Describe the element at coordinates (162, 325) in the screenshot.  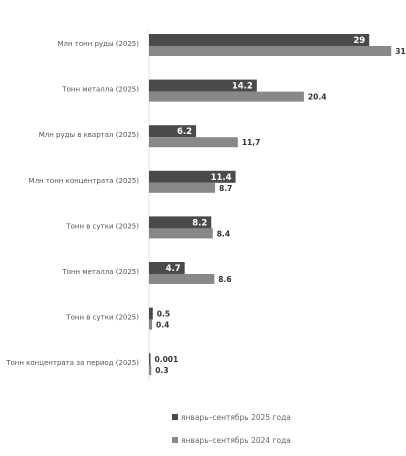
I see `data-label-2024: 0.4` at that location.